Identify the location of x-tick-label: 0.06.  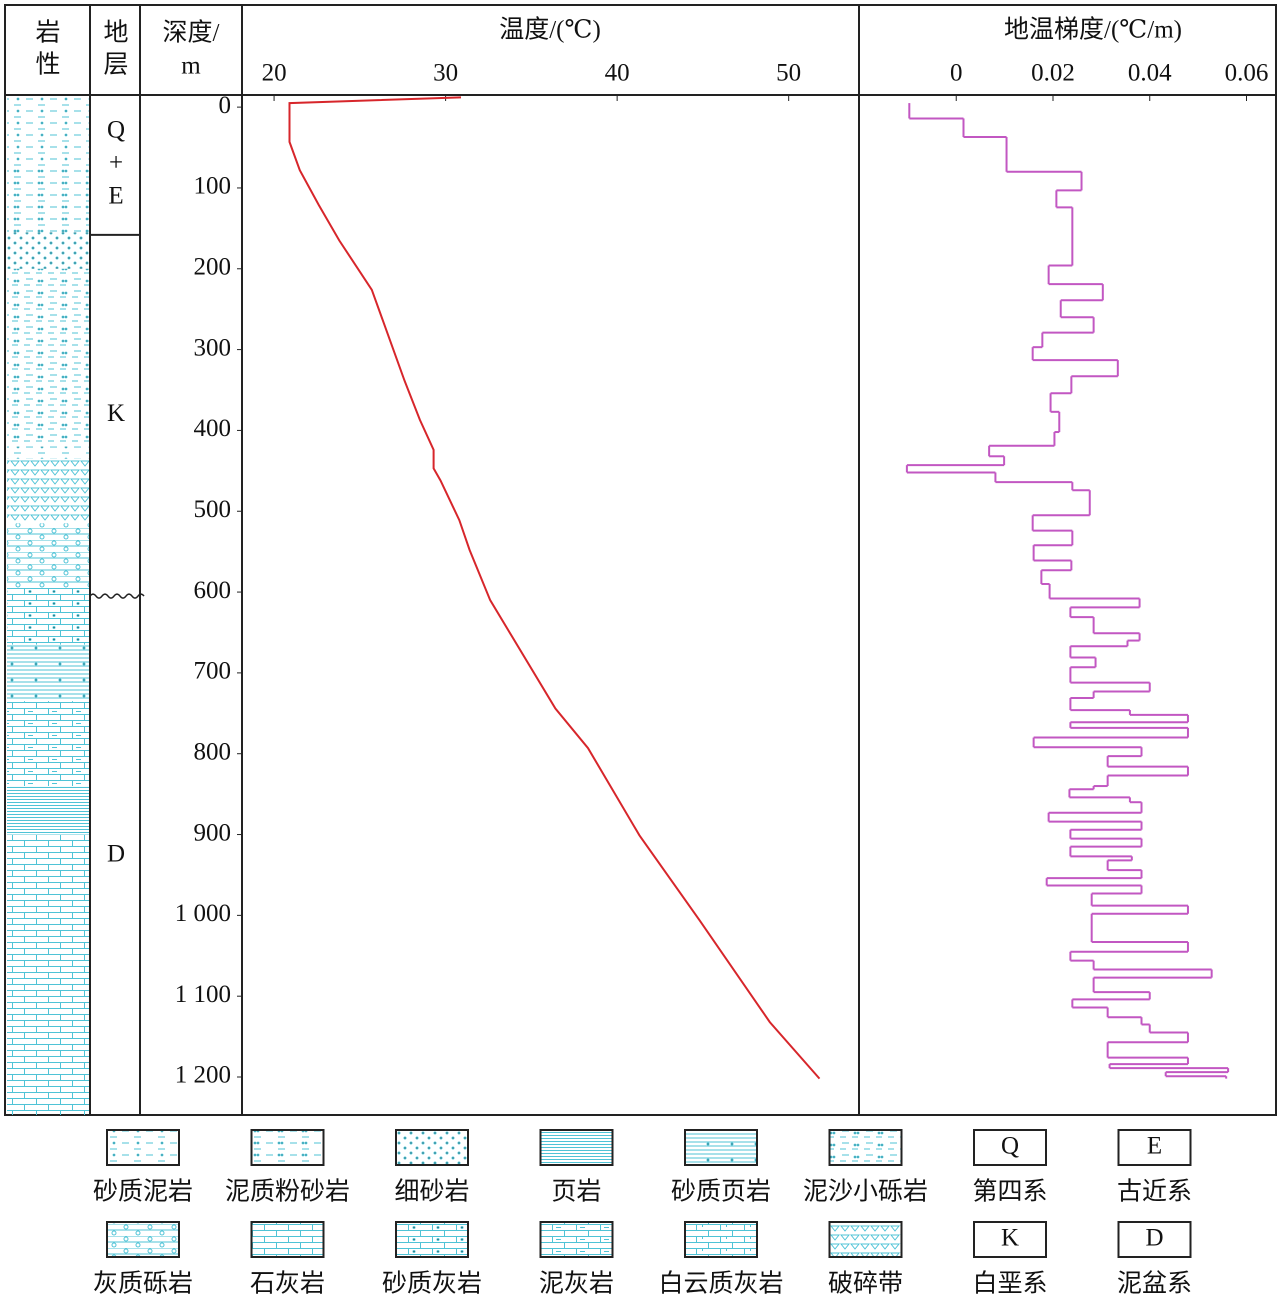
(1247, 73).